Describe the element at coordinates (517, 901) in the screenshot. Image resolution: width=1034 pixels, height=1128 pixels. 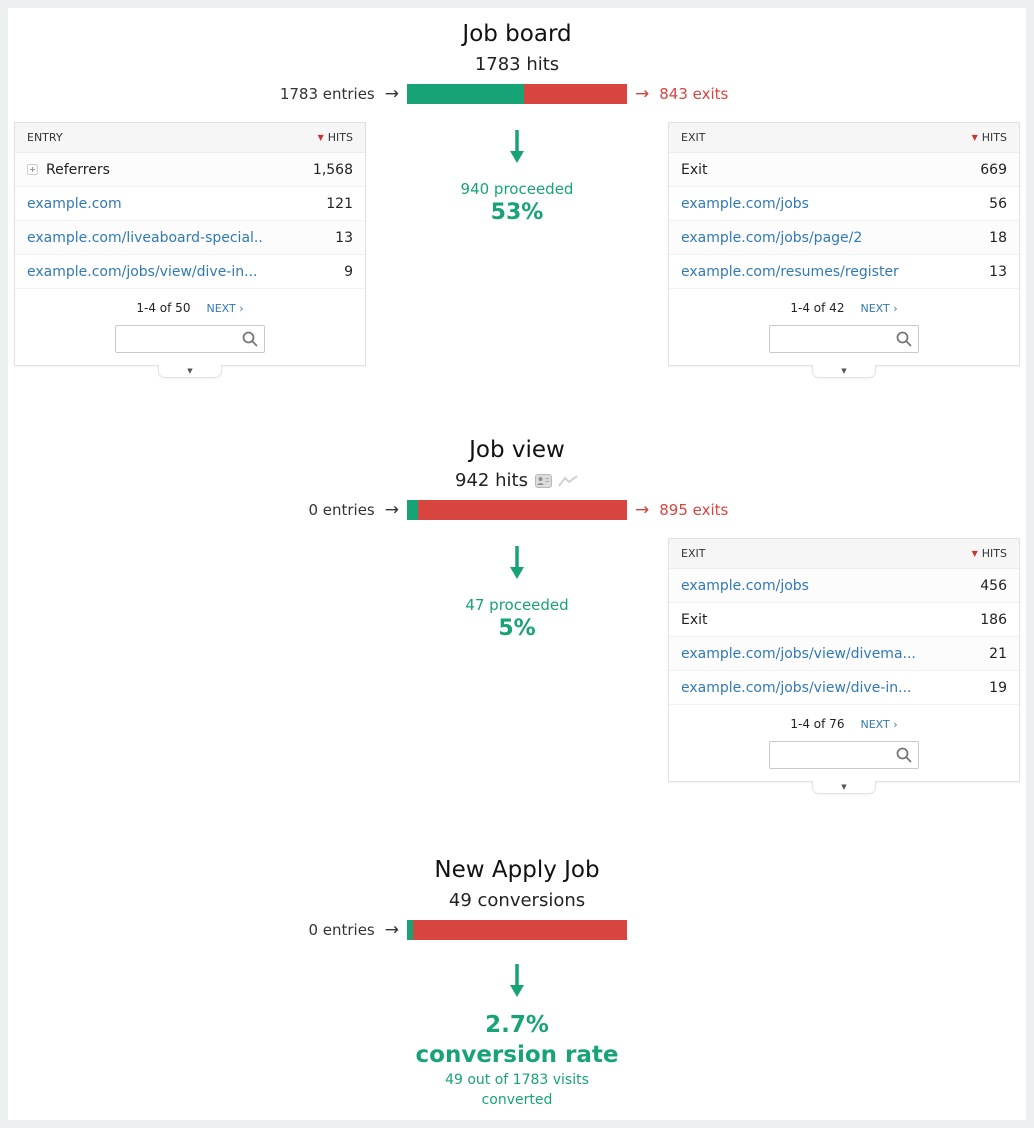
I see `step-conversions: 49 conversions` at that location.